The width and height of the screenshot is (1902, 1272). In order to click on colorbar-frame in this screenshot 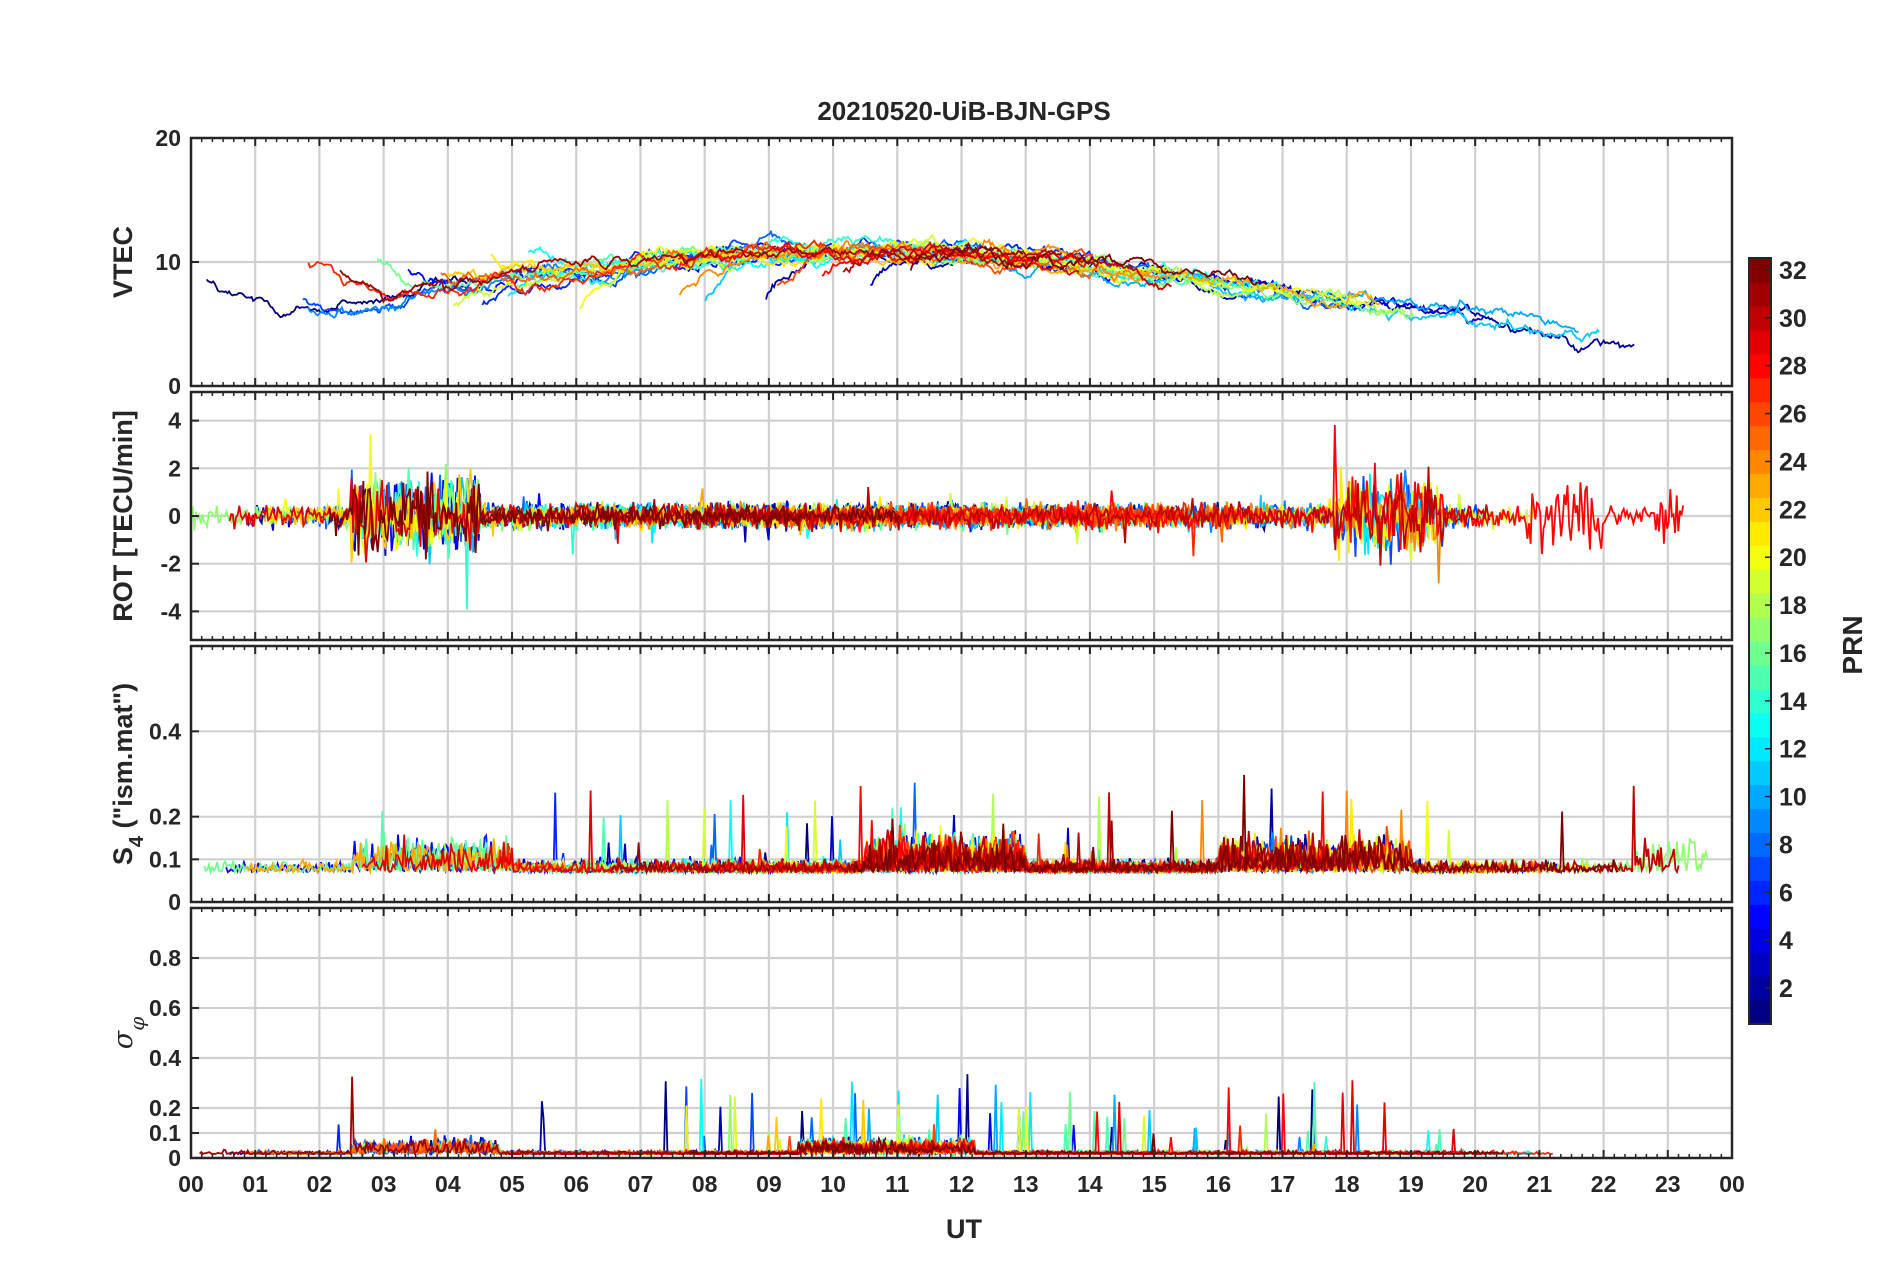, I will do `click(1760, 641)`.